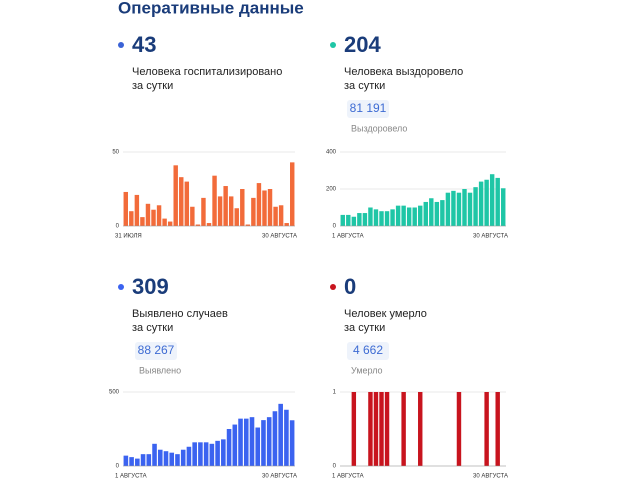 This screenshot has height=485, width=640. Describe the element at coordinates (150, 286) in the screenshot. I see `stat-value: 309` at that location.